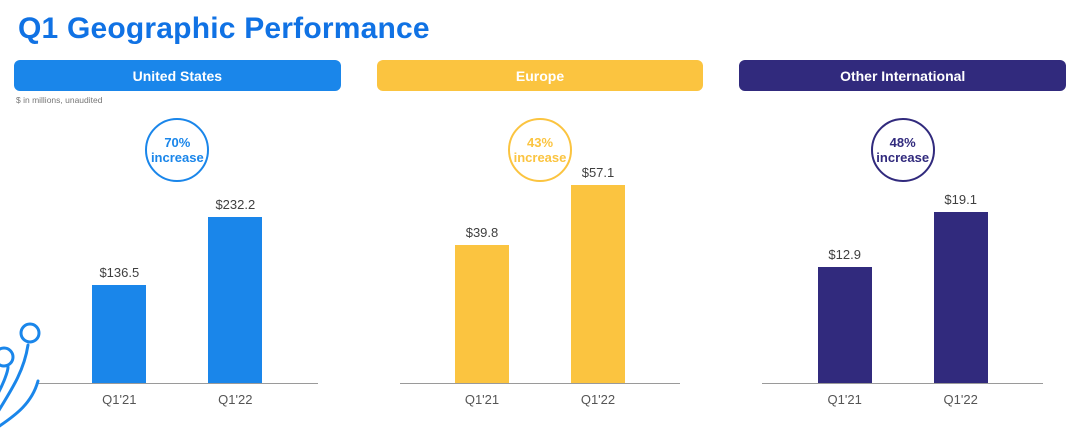  What do you see at coordinates (177, 290) in the screenshot?
I see `plot-area: $136.5 $232.2` at bounding box center [177, 290].